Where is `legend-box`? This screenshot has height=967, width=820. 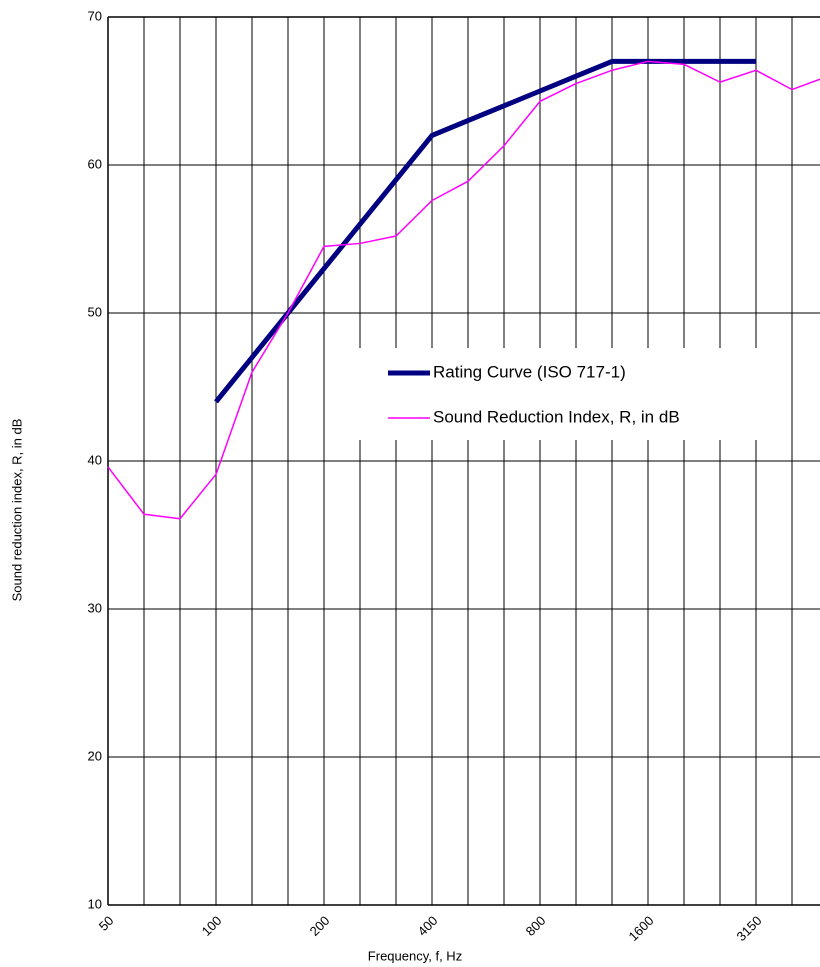 legend-box is located at coordinates (571, 394).